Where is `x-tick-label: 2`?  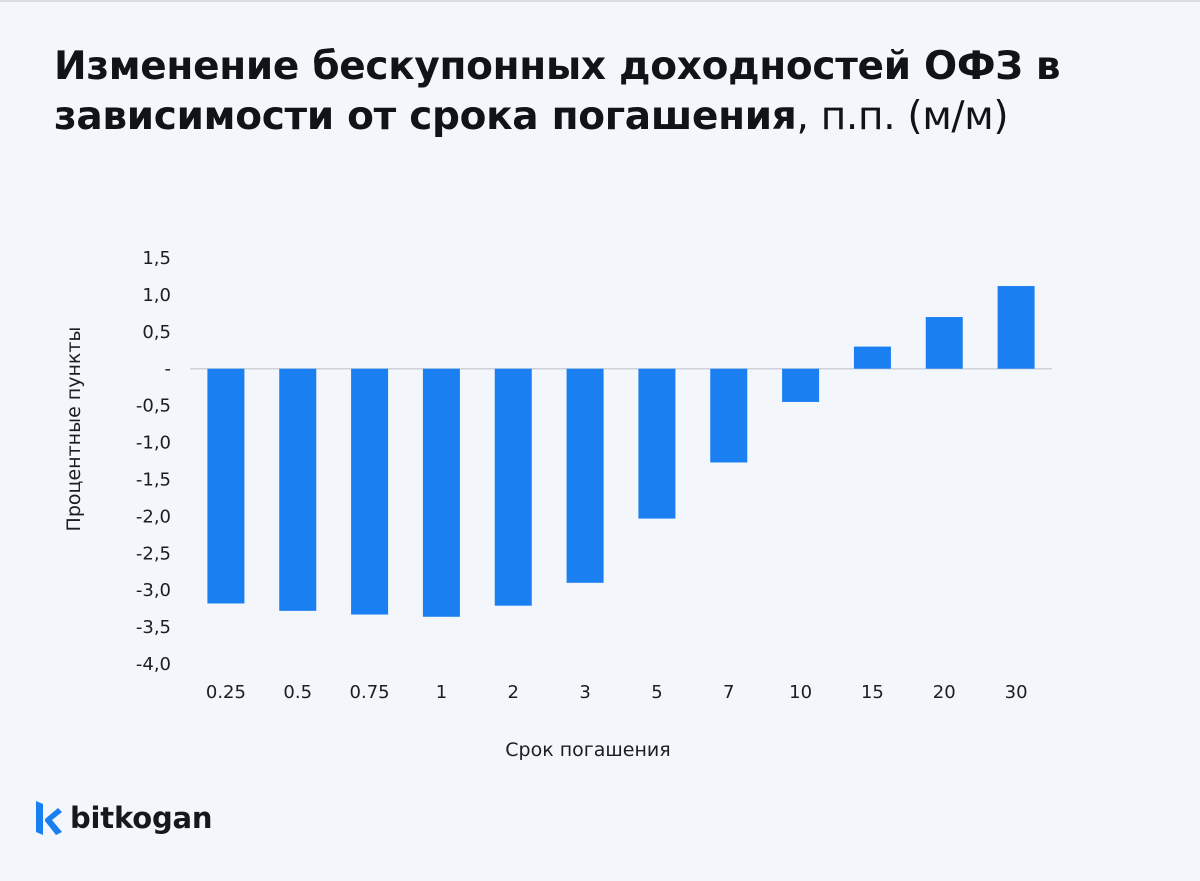
x-tick-label: 2 is located at coordinates (513, 692).